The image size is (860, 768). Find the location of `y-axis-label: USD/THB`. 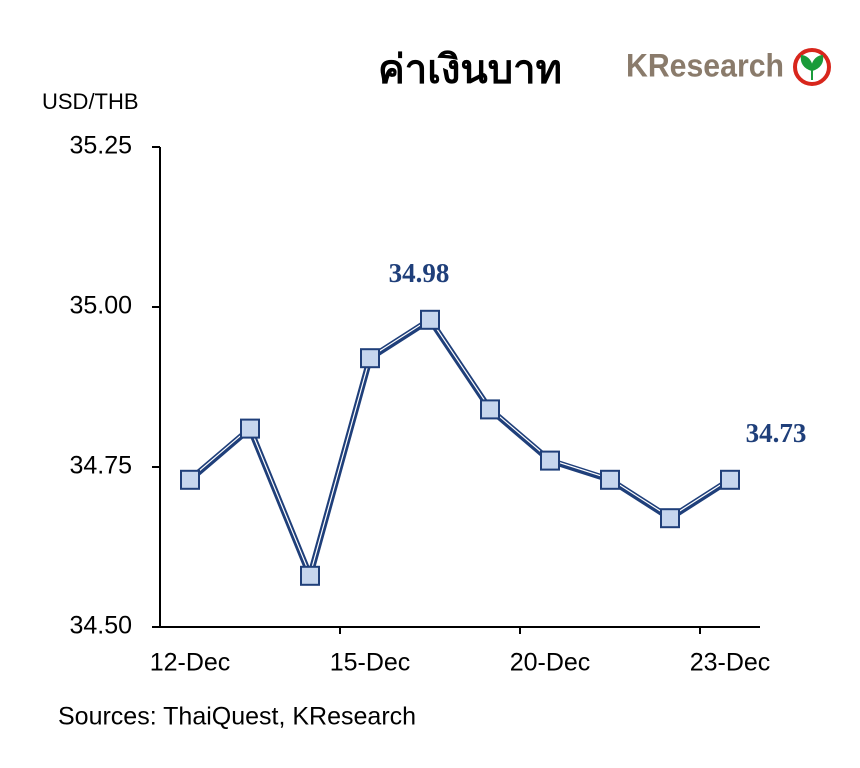

y-axis-label: USD/THB is located at coordinates (90, 101).